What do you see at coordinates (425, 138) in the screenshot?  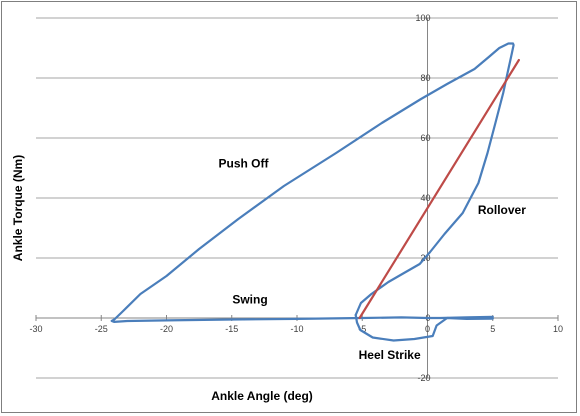 I see `y-tick-label: 60` at bounding box center [425, 138].